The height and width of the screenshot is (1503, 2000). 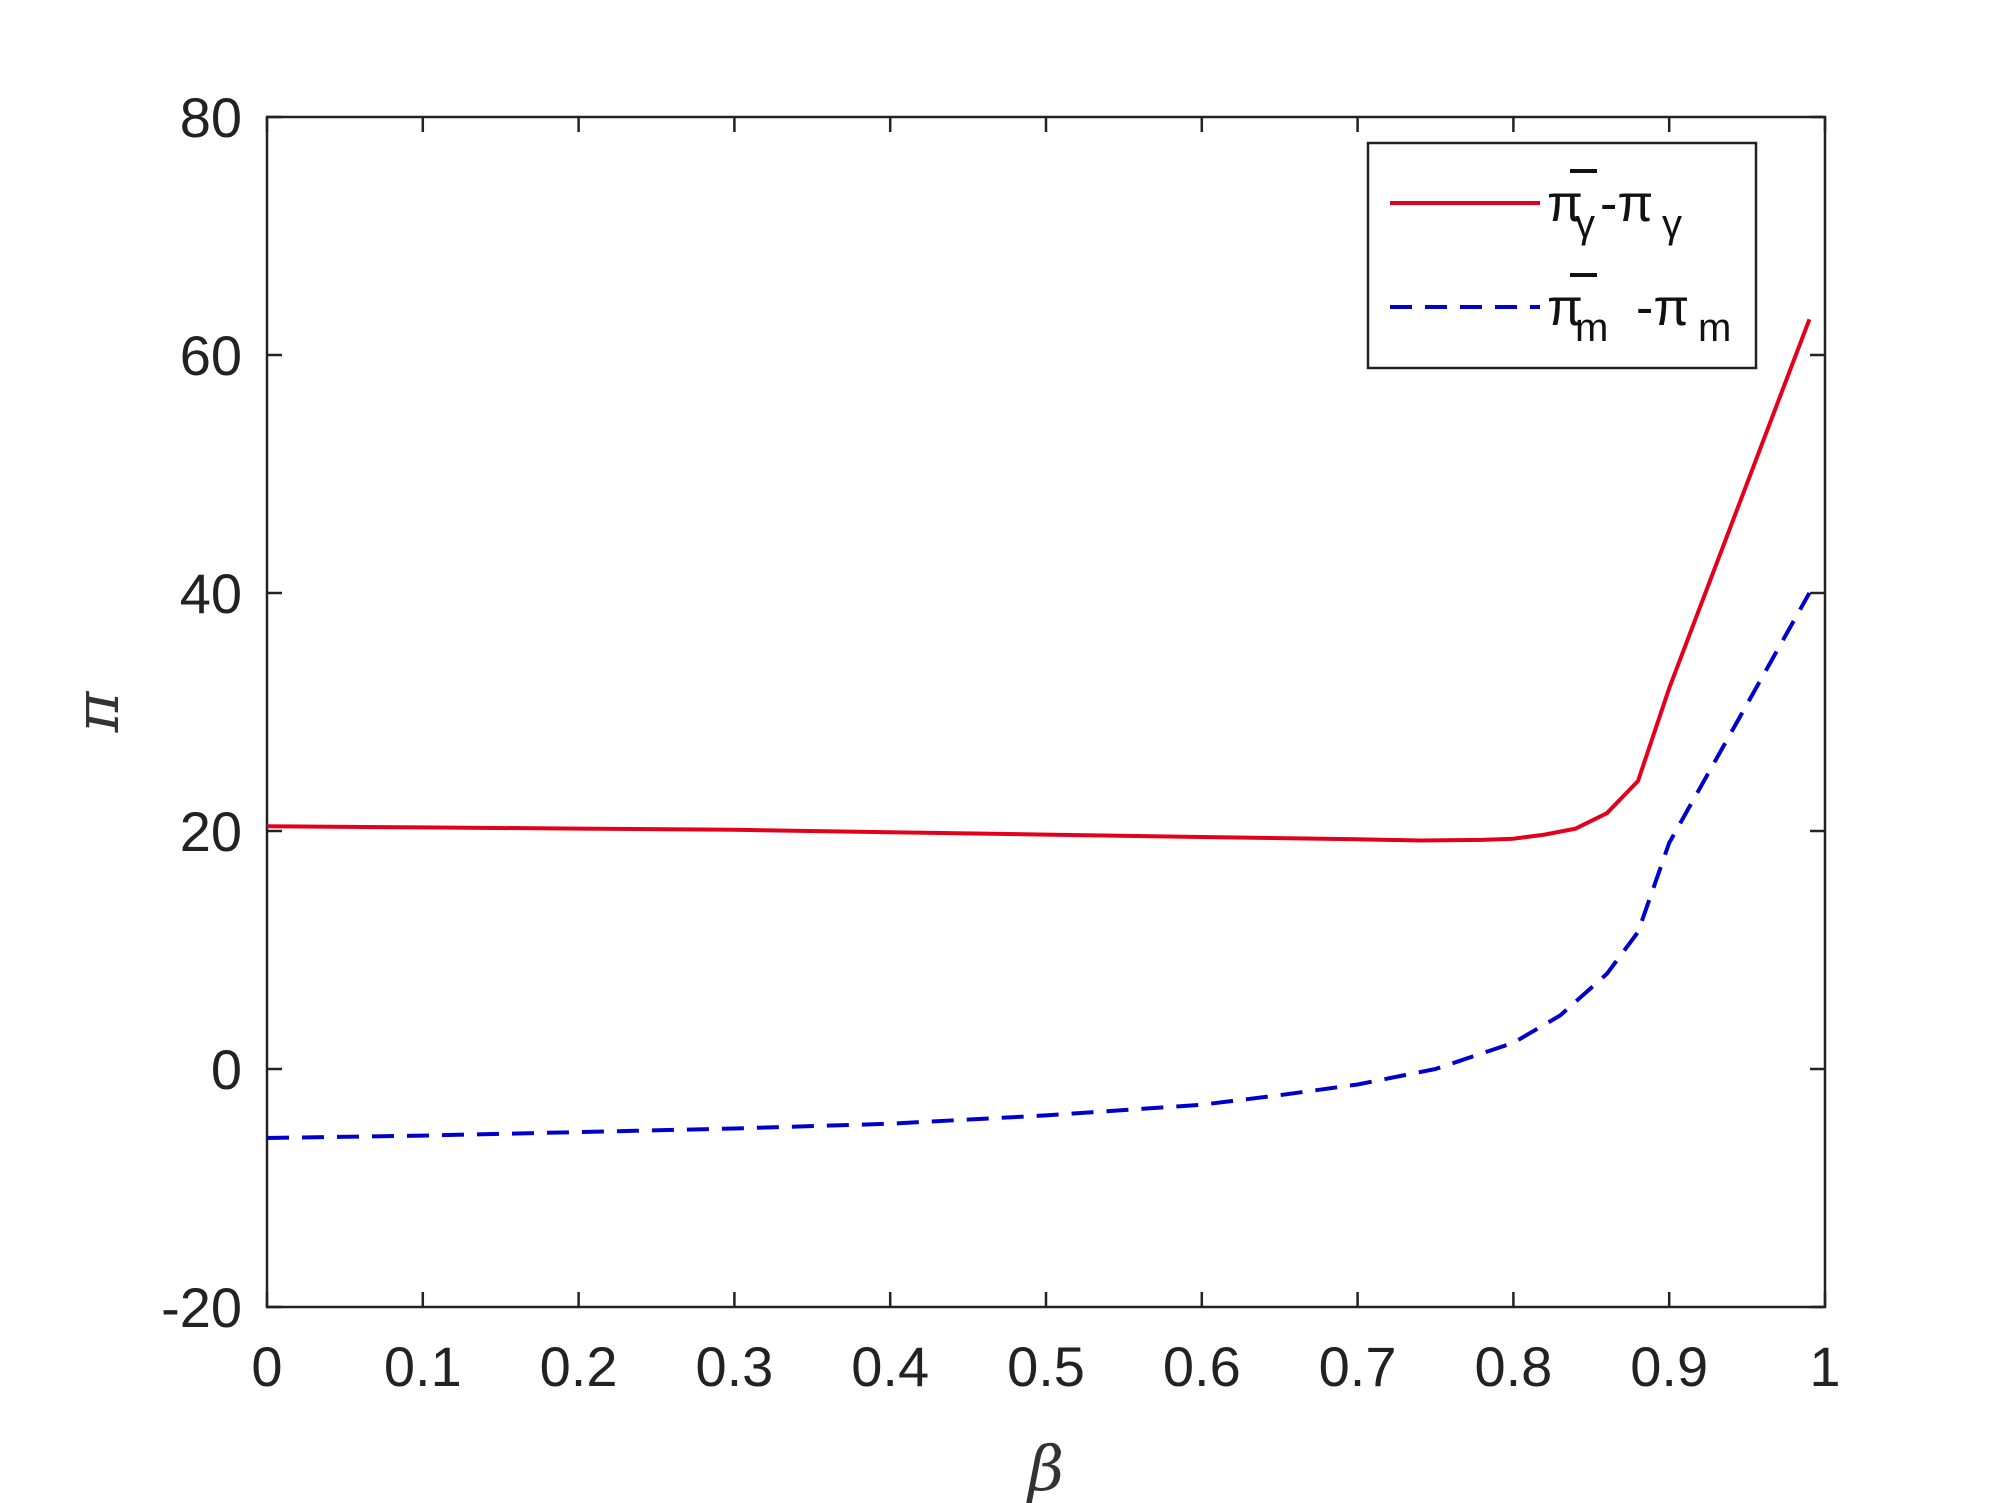 What do you see at coordinates (890, 1366) in the screenshot?
I see `x-tick-label: 0.4` at bounding box center [890, 1366].